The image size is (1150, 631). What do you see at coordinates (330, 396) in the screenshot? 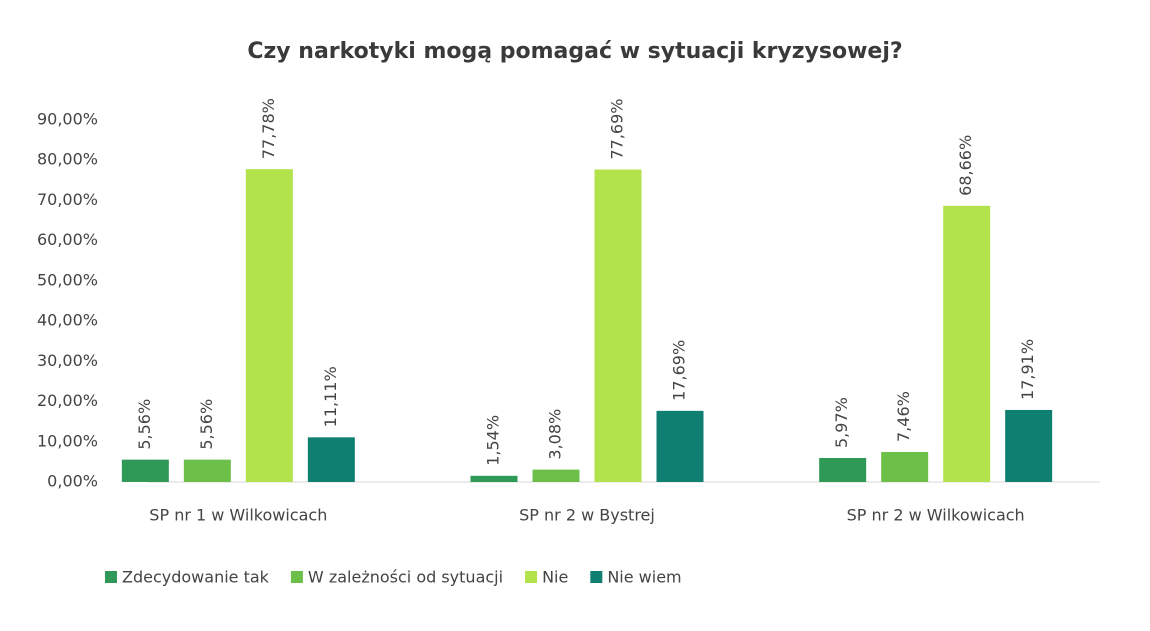
I see `value-label: 11,11%` at bounding box center [330, 396].